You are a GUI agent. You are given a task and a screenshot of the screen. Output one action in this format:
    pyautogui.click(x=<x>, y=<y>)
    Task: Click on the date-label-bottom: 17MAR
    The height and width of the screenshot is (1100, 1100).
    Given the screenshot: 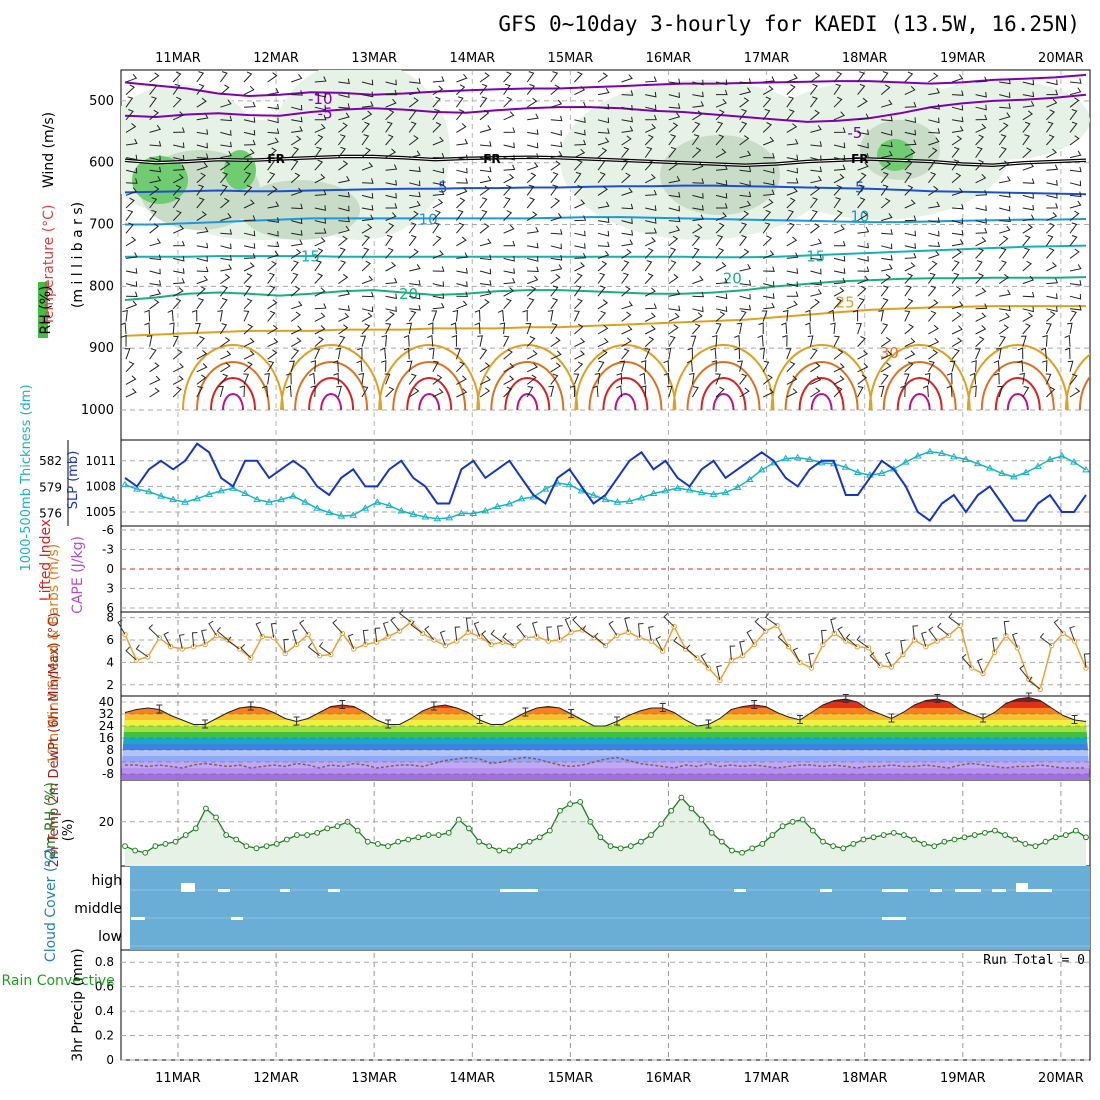 What is the action you would take?
    pyautogui.click(x=767, y=1078)
    